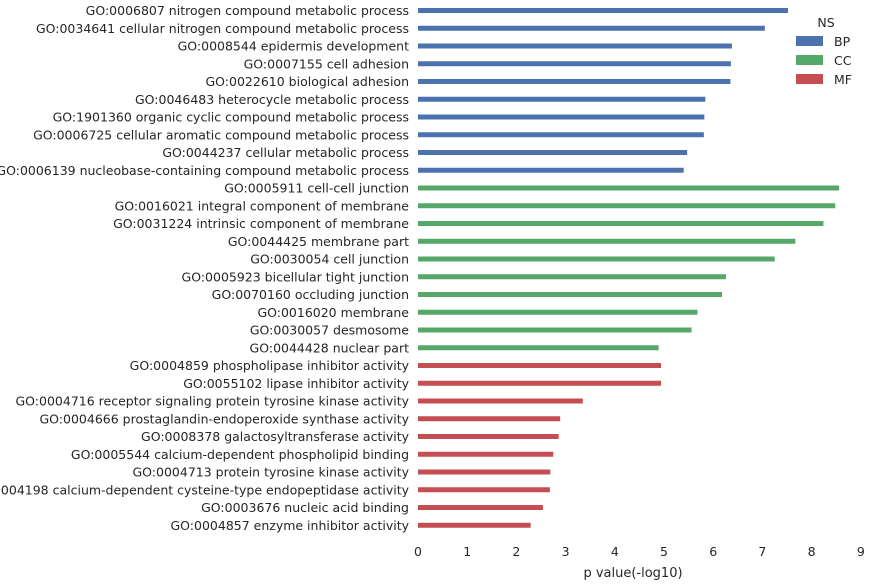 The image size is (875, 587). I want to click on x-tick-label: 8, so click(812, 551).